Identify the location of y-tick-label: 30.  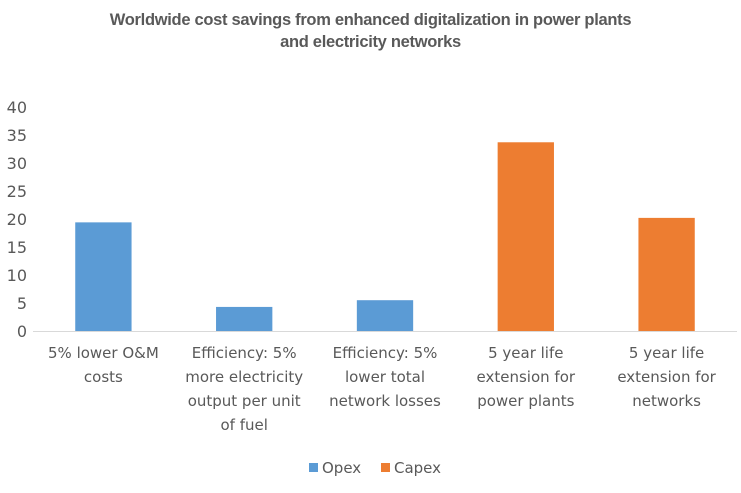
(17, 163).